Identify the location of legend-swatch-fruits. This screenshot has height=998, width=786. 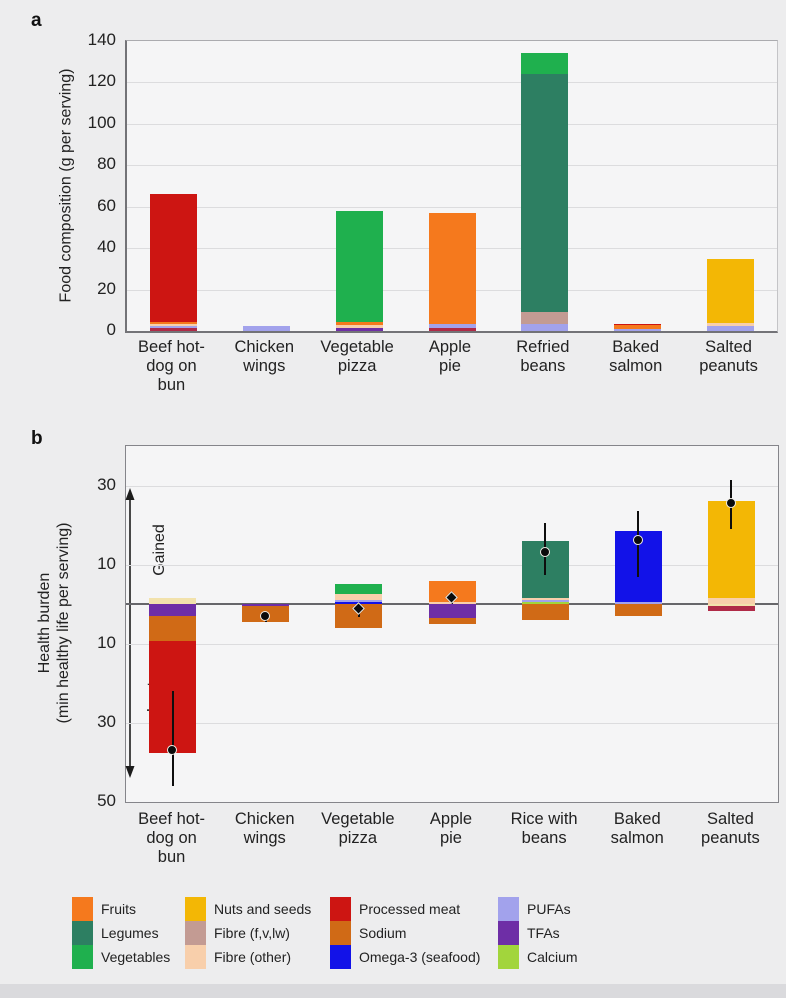
(82, 909).